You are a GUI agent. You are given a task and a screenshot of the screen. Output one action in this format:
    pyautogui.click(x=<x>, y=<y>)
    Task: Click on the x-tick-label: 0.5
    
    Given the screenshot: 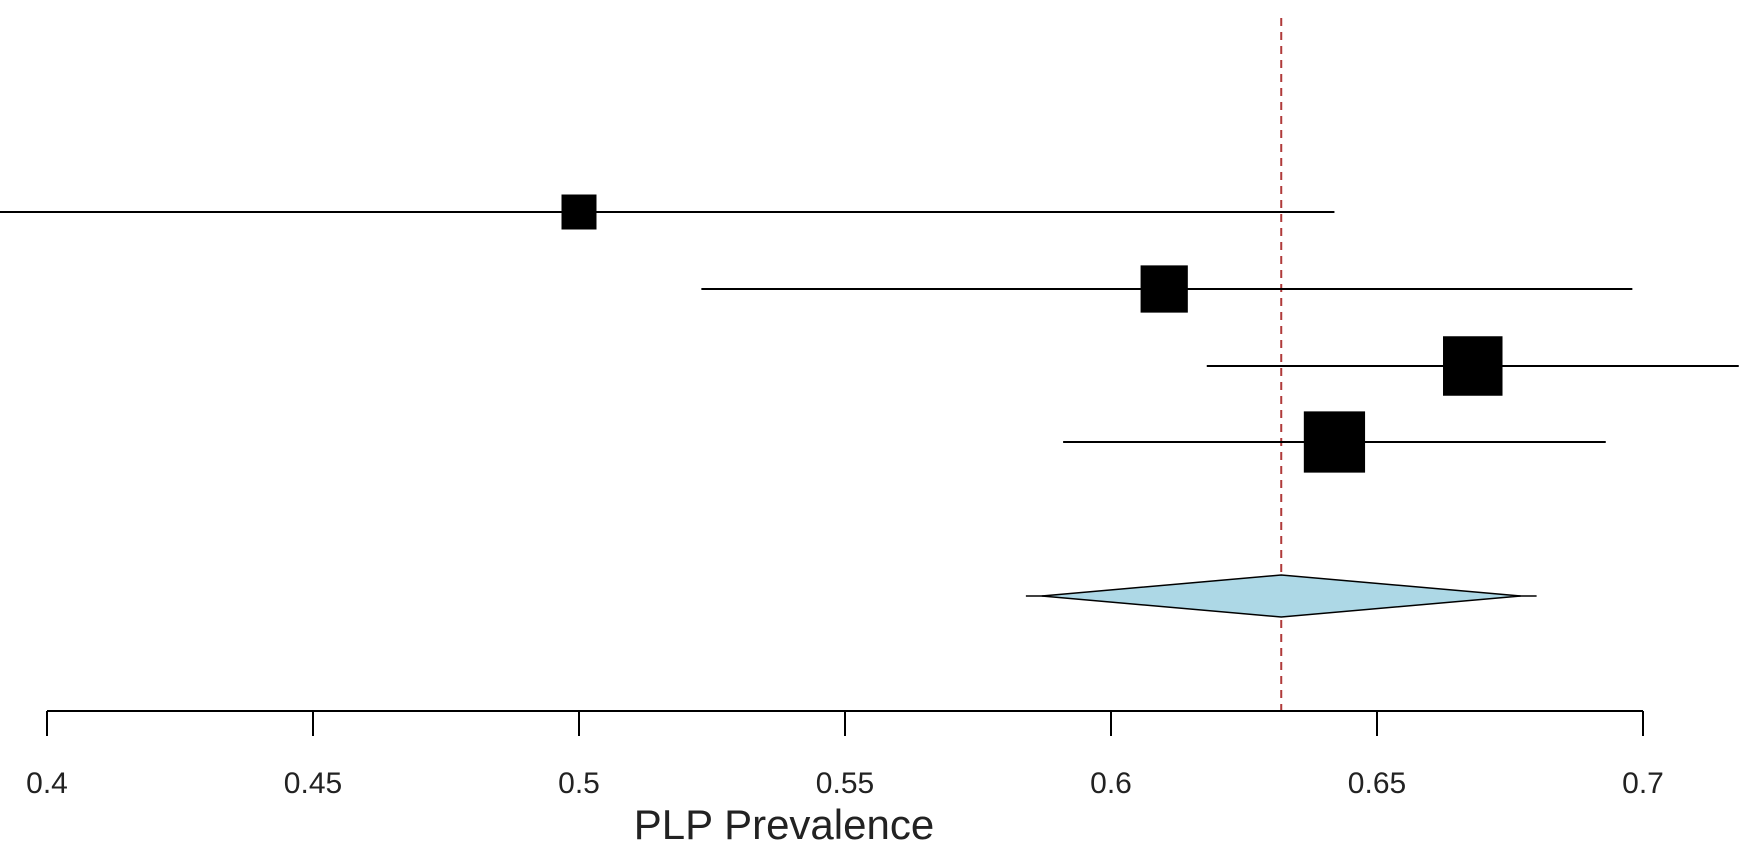 What is the action you would take?
    pyautogui.click(x=579, y=783)
    